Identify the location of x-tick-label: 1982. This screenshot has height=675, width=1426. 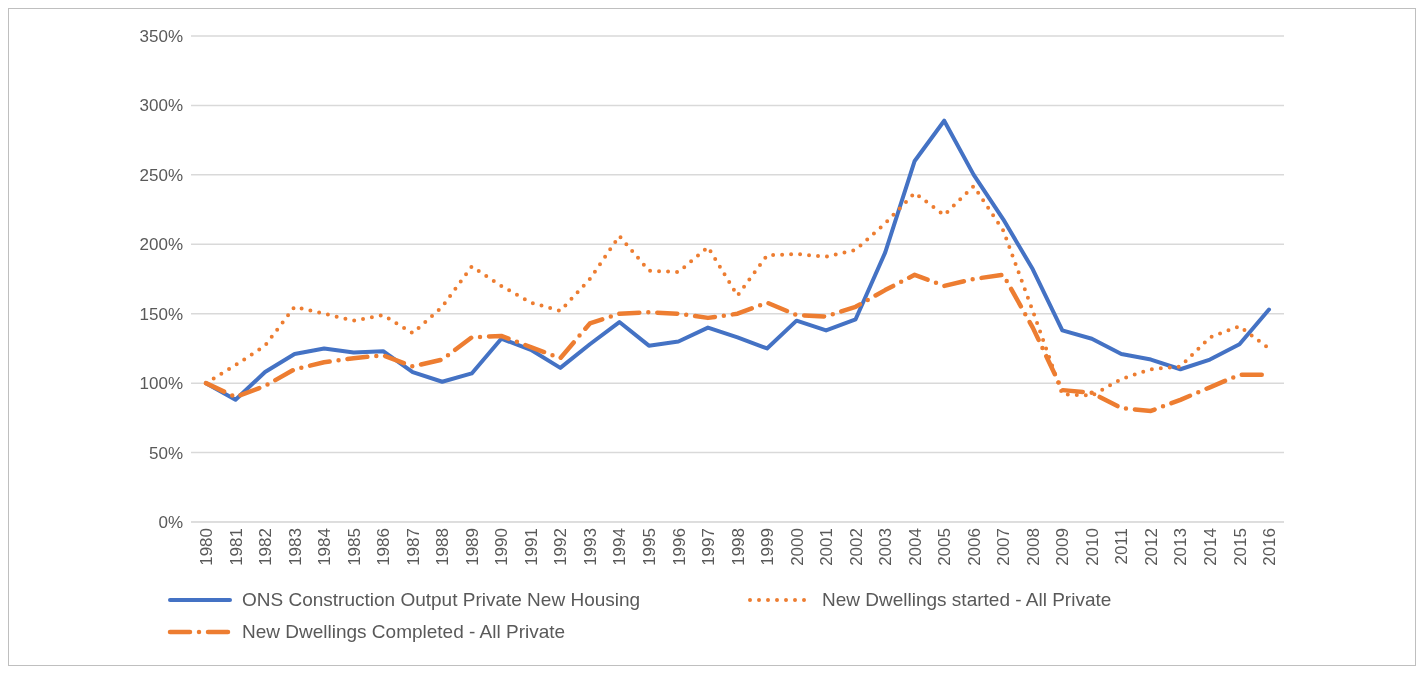
(266, 547).